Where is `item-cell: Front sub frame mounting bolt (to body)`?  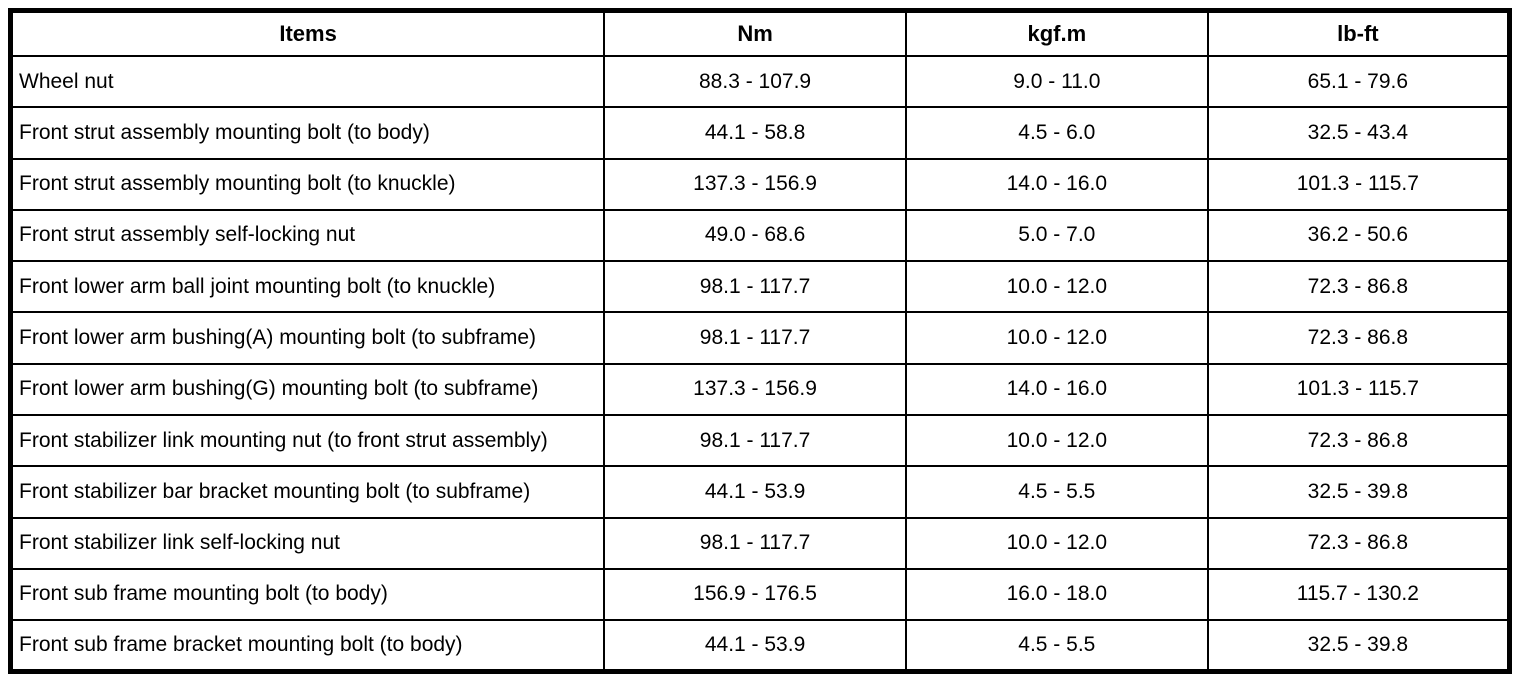
item-cell: Front sub frame mounting bolt (to body) is located at coordinates (307, 594).